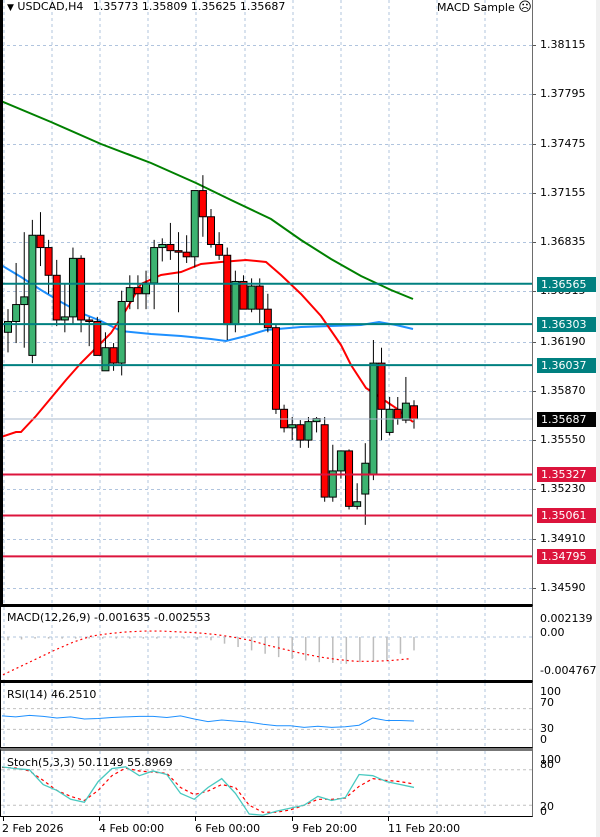 The width and height of the screenshot is (600, 837). I want to click on macd-canvas, so click(266, 643).